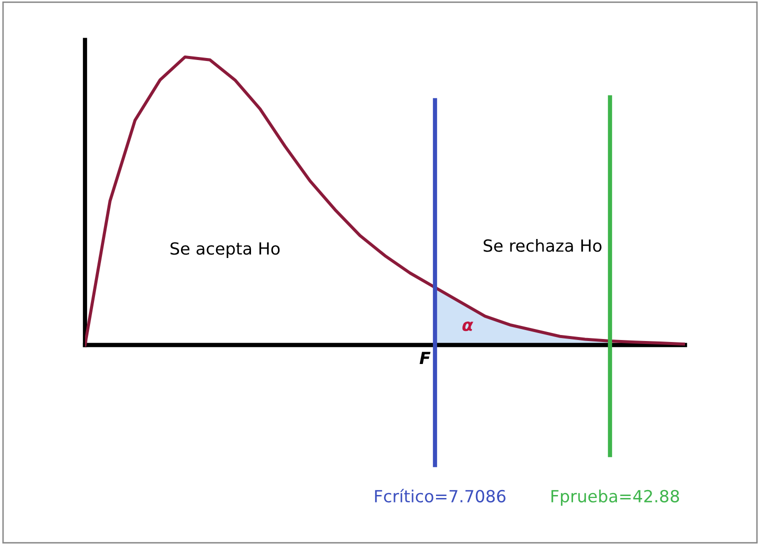 Image resolution: width=760 pixels, height=545 pixels. What do you see at coordinates (615, 498) in the screenshot?
I see `text: Fprueba=42.88` at bounding box center [615, 498].